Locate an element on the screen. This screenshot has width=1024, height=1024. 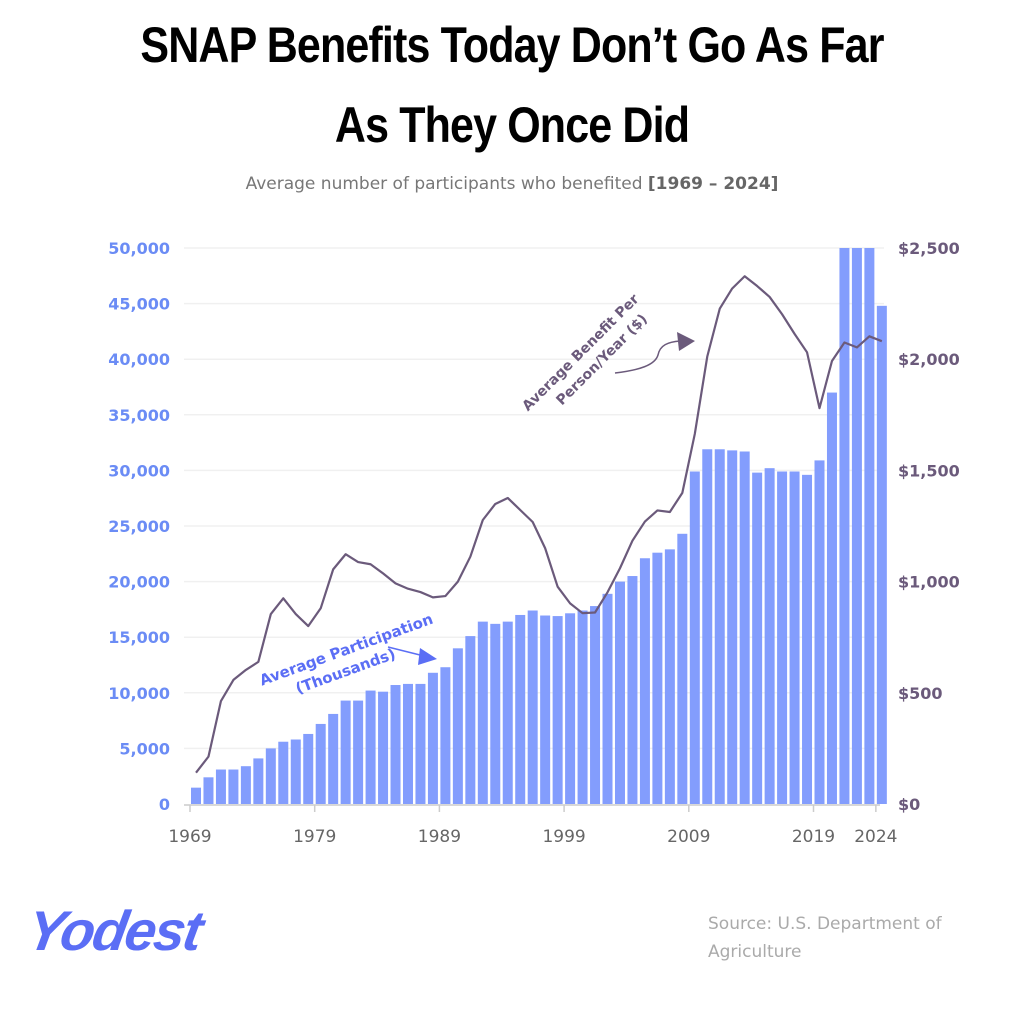
bar-1999 is located at coordinates (570, 708).